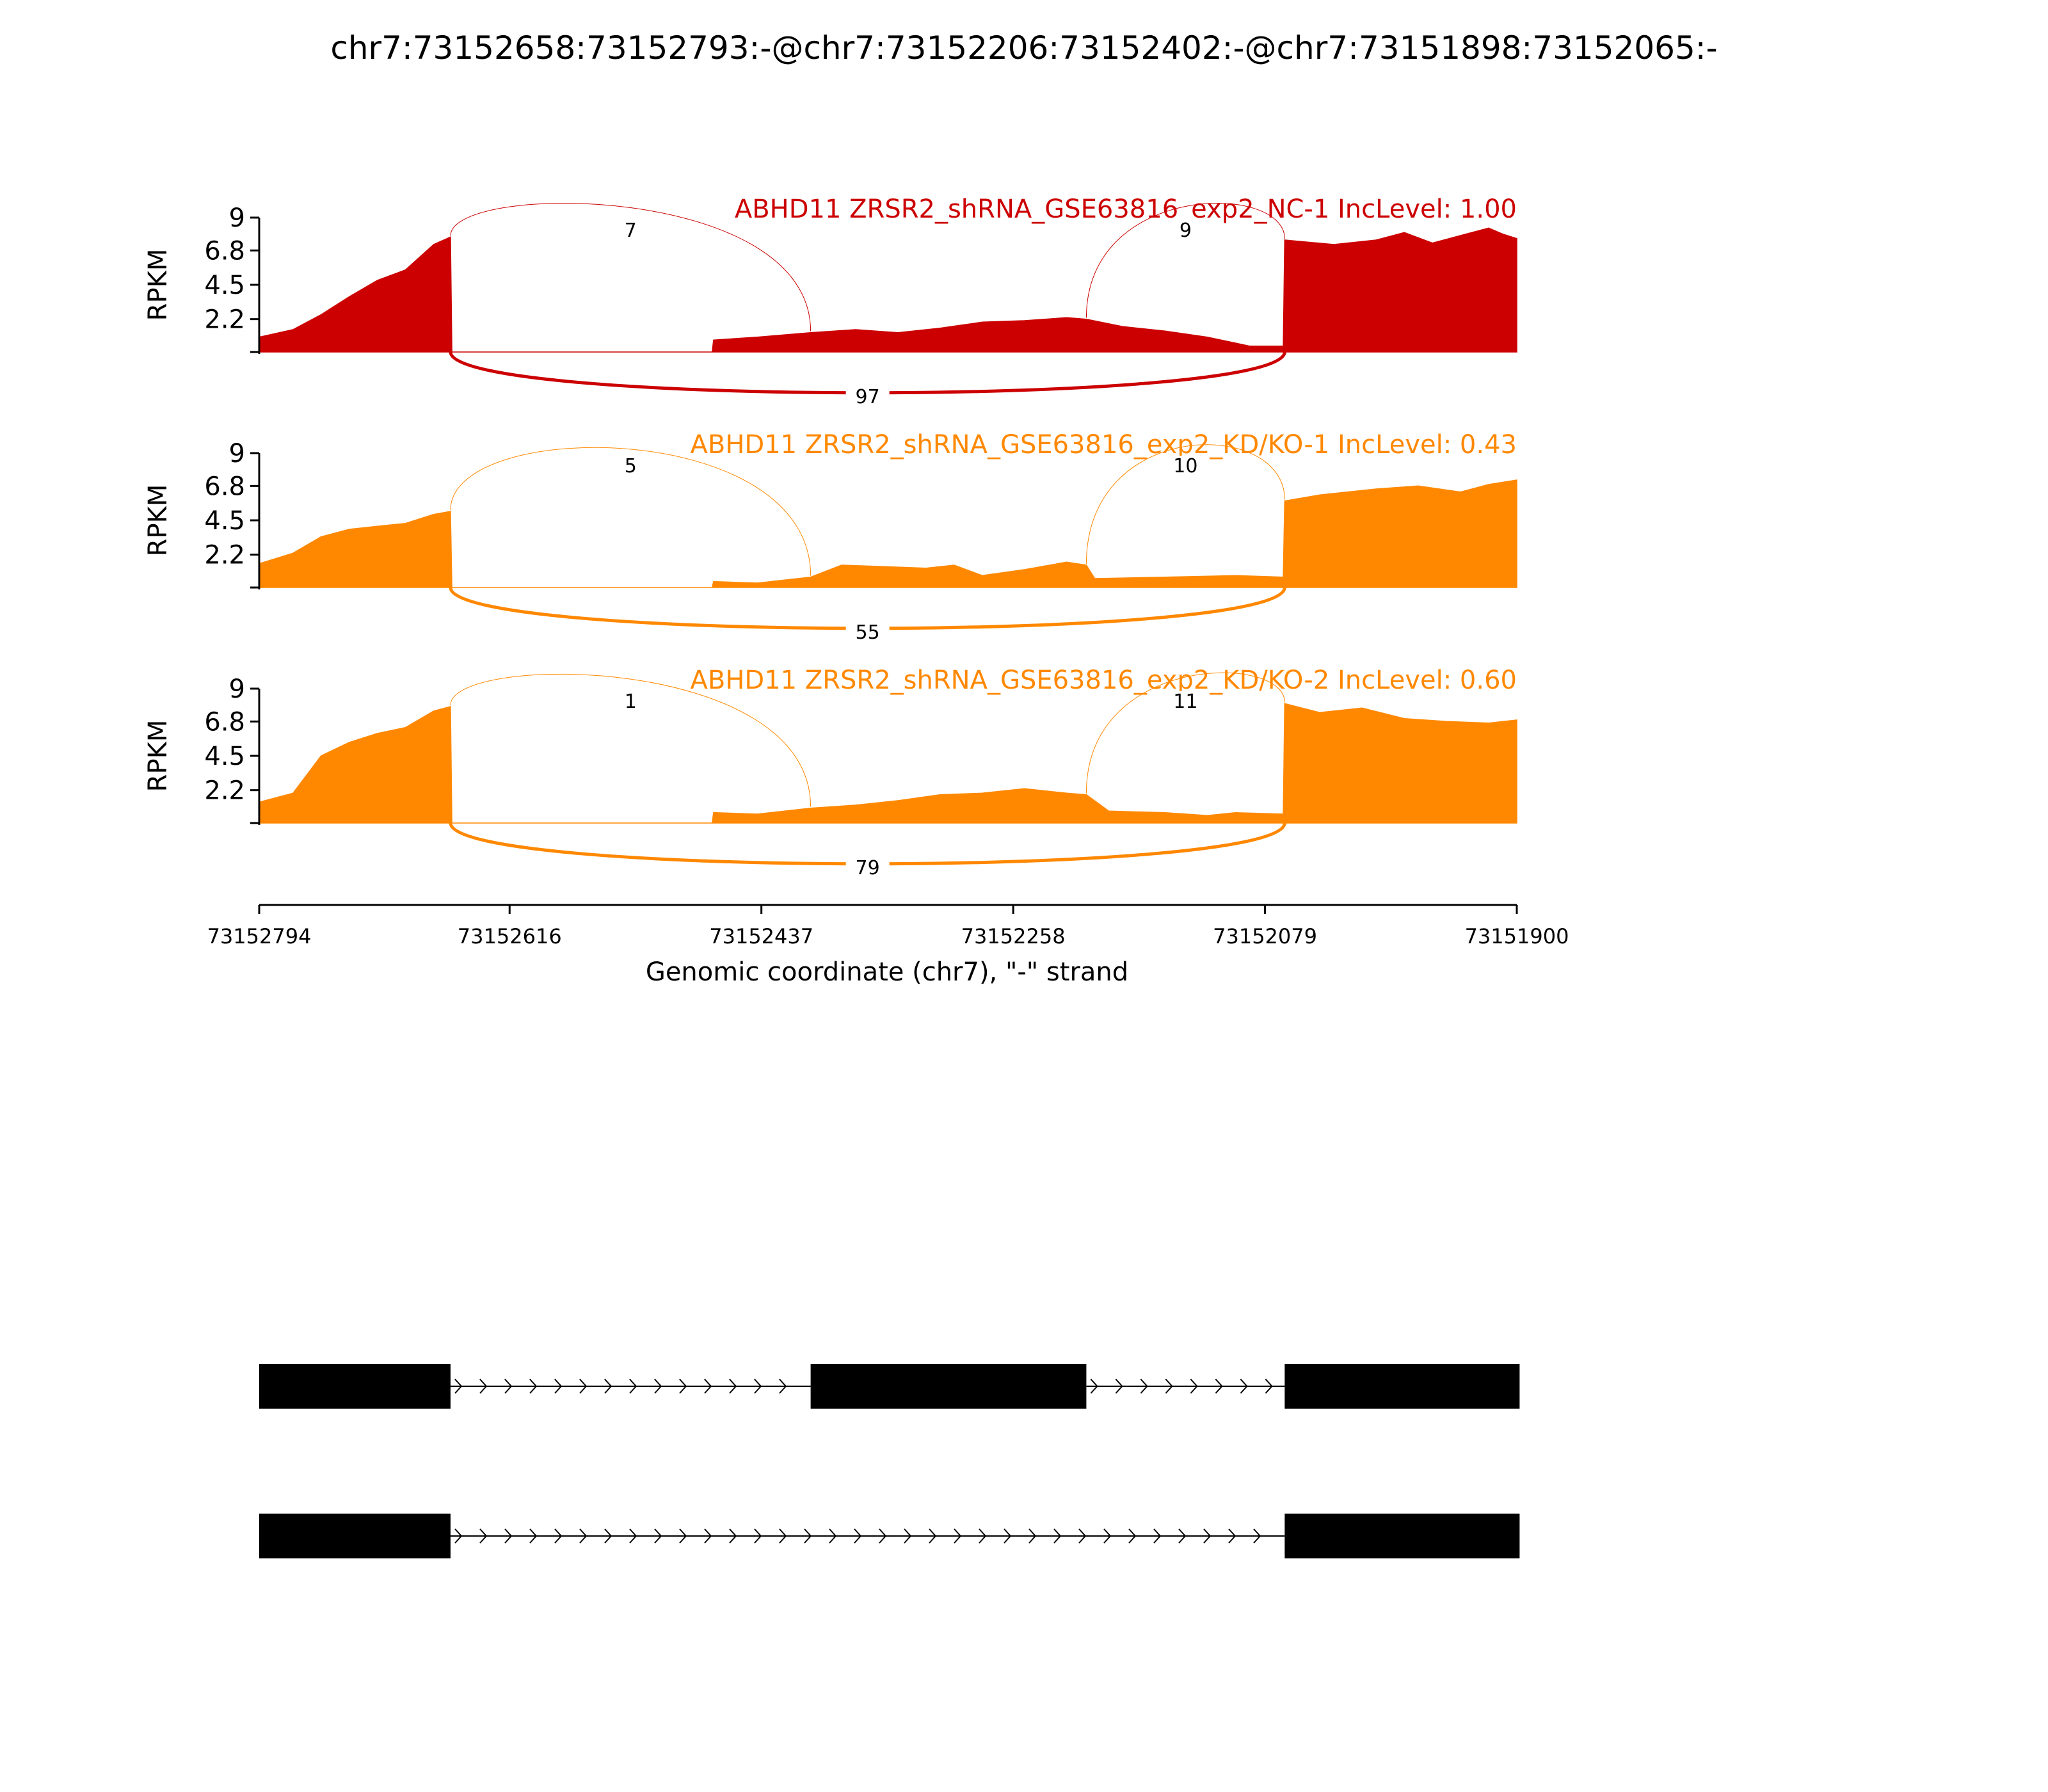 The height and width of the screenshot is (1792, 2048). What do you see at coordinates (1265, 936) in the screenshot?
I see `x-tick-label: 73152079` at bounding box center [1265, 936].